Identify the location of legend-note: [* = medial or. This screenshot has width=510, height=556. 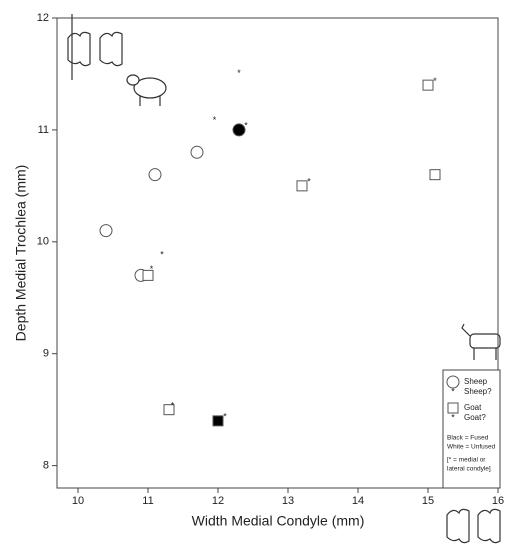
(466, 460).